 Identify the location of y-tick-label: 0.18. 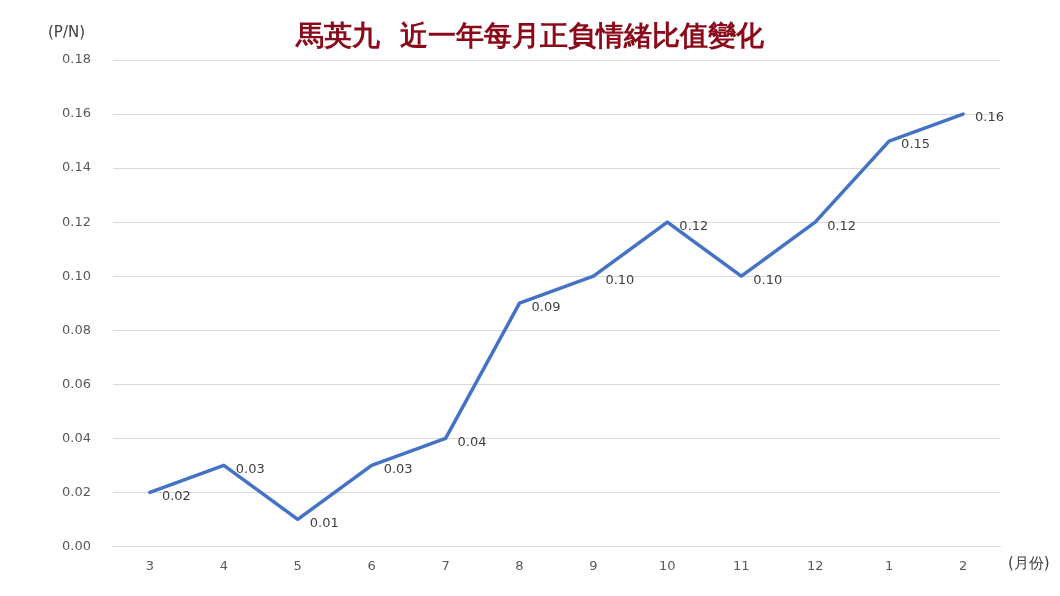
(76, 59).